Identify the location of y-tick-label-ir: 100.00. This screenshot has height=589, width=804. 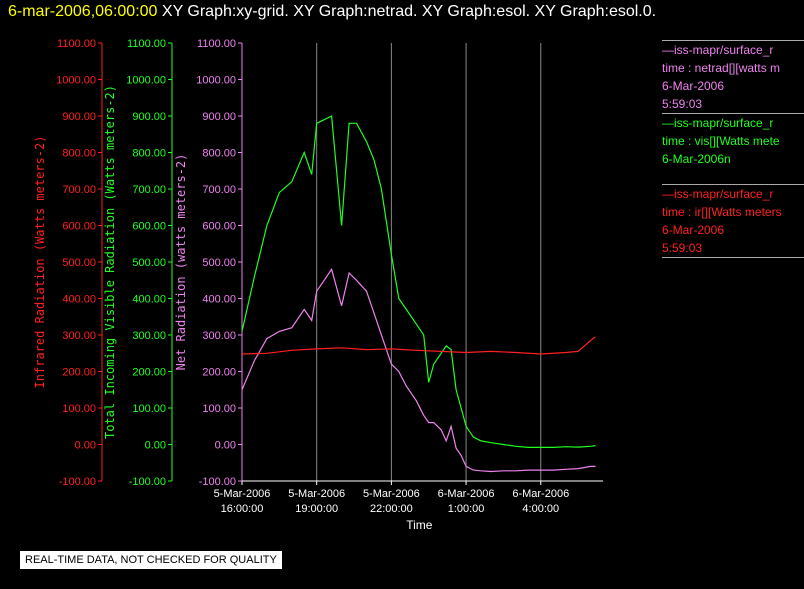
(79, 409).